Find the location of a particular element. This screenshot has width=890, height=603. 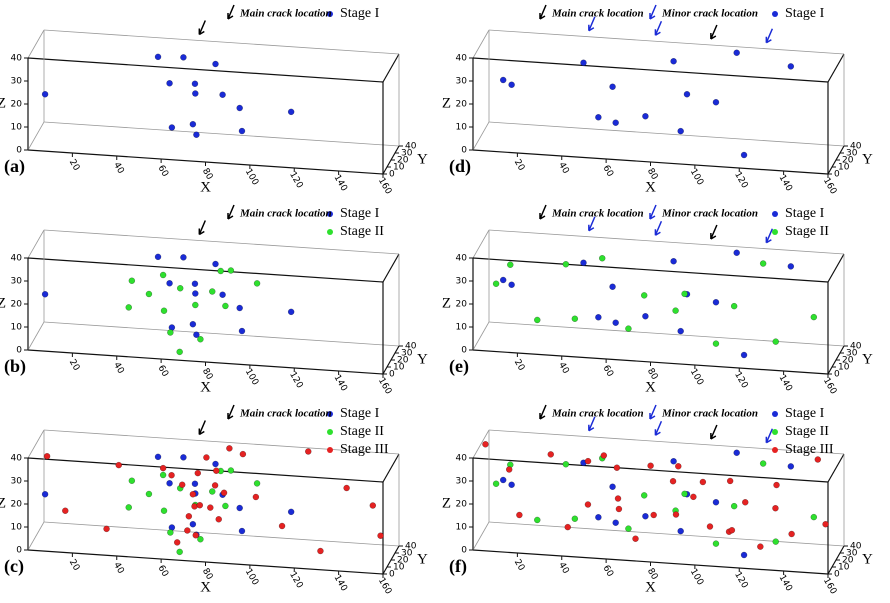

z-tick-label: 0 is located at coordinates (464, 151).